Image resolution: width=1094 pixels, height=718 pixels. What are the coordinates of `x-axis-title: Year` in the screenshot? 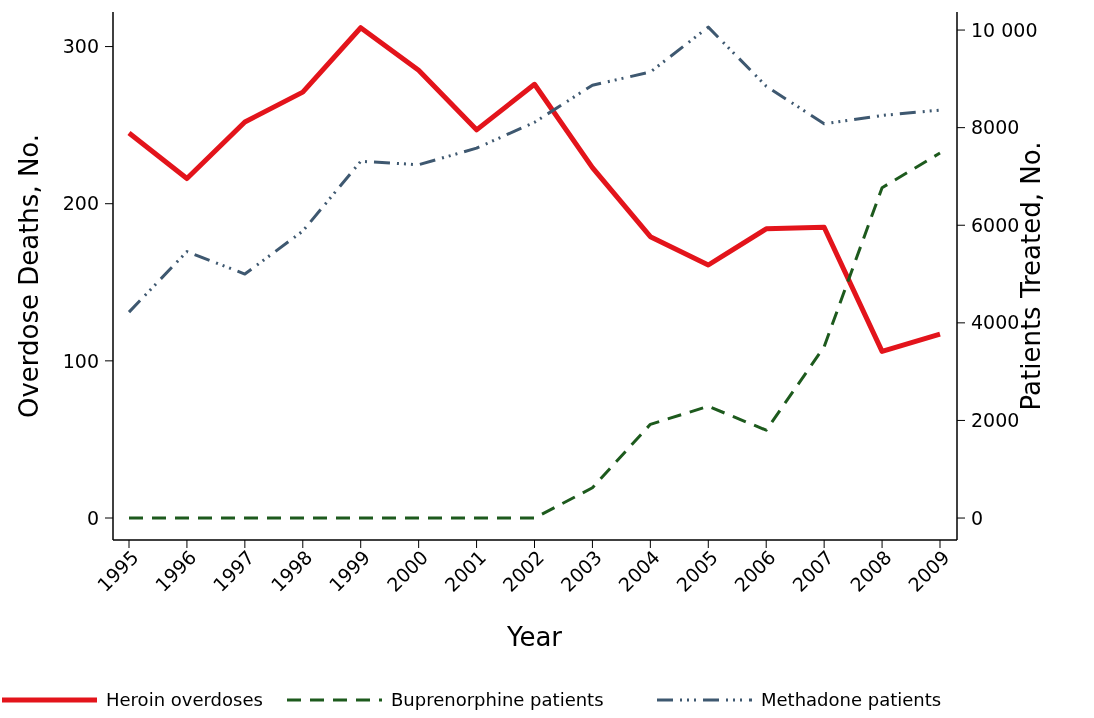 It's located at (534, 637).